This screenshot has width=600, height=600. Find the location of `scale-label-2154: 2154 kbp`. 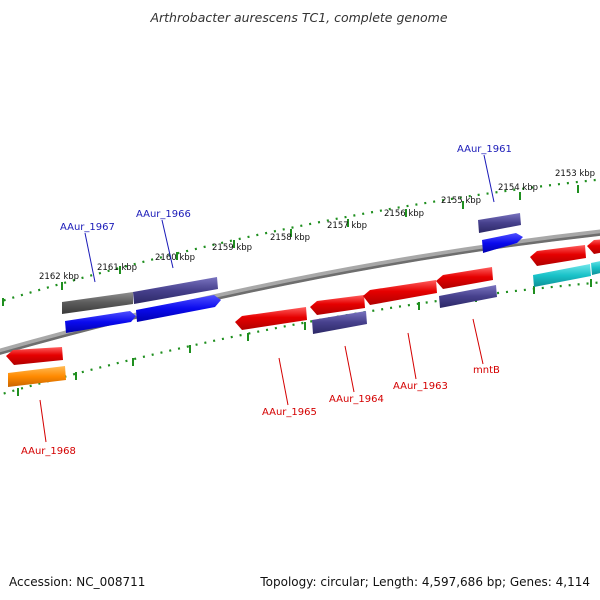

scale-label-2154: 2154 kbp is located at coordinates (518, 188).